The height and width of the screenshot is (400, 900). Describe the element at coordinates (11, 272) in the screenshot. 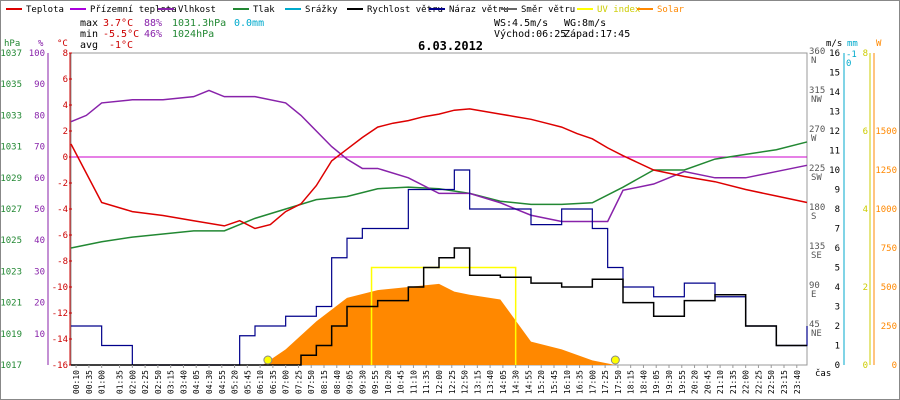

I see `tick-hpa-7: 1023` at that location.